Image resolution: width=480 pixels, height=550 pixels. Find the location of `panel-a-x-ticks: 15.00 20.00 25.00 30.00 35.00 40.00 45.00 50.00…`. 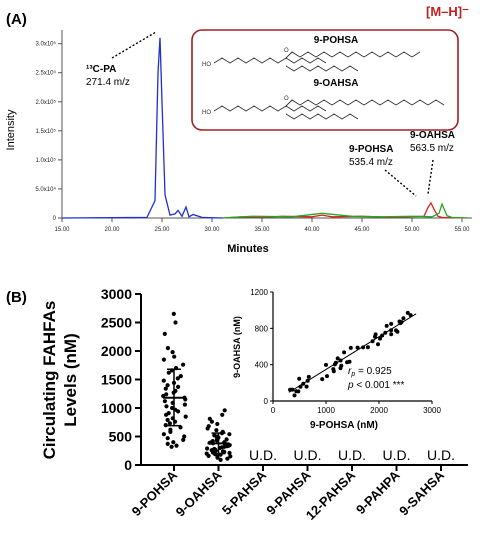

panel-a-x-ticks: 15.00 20.00 25.00 30.00 35.00 40.00 45.00 50.00… is located at coordinates (262, 225).